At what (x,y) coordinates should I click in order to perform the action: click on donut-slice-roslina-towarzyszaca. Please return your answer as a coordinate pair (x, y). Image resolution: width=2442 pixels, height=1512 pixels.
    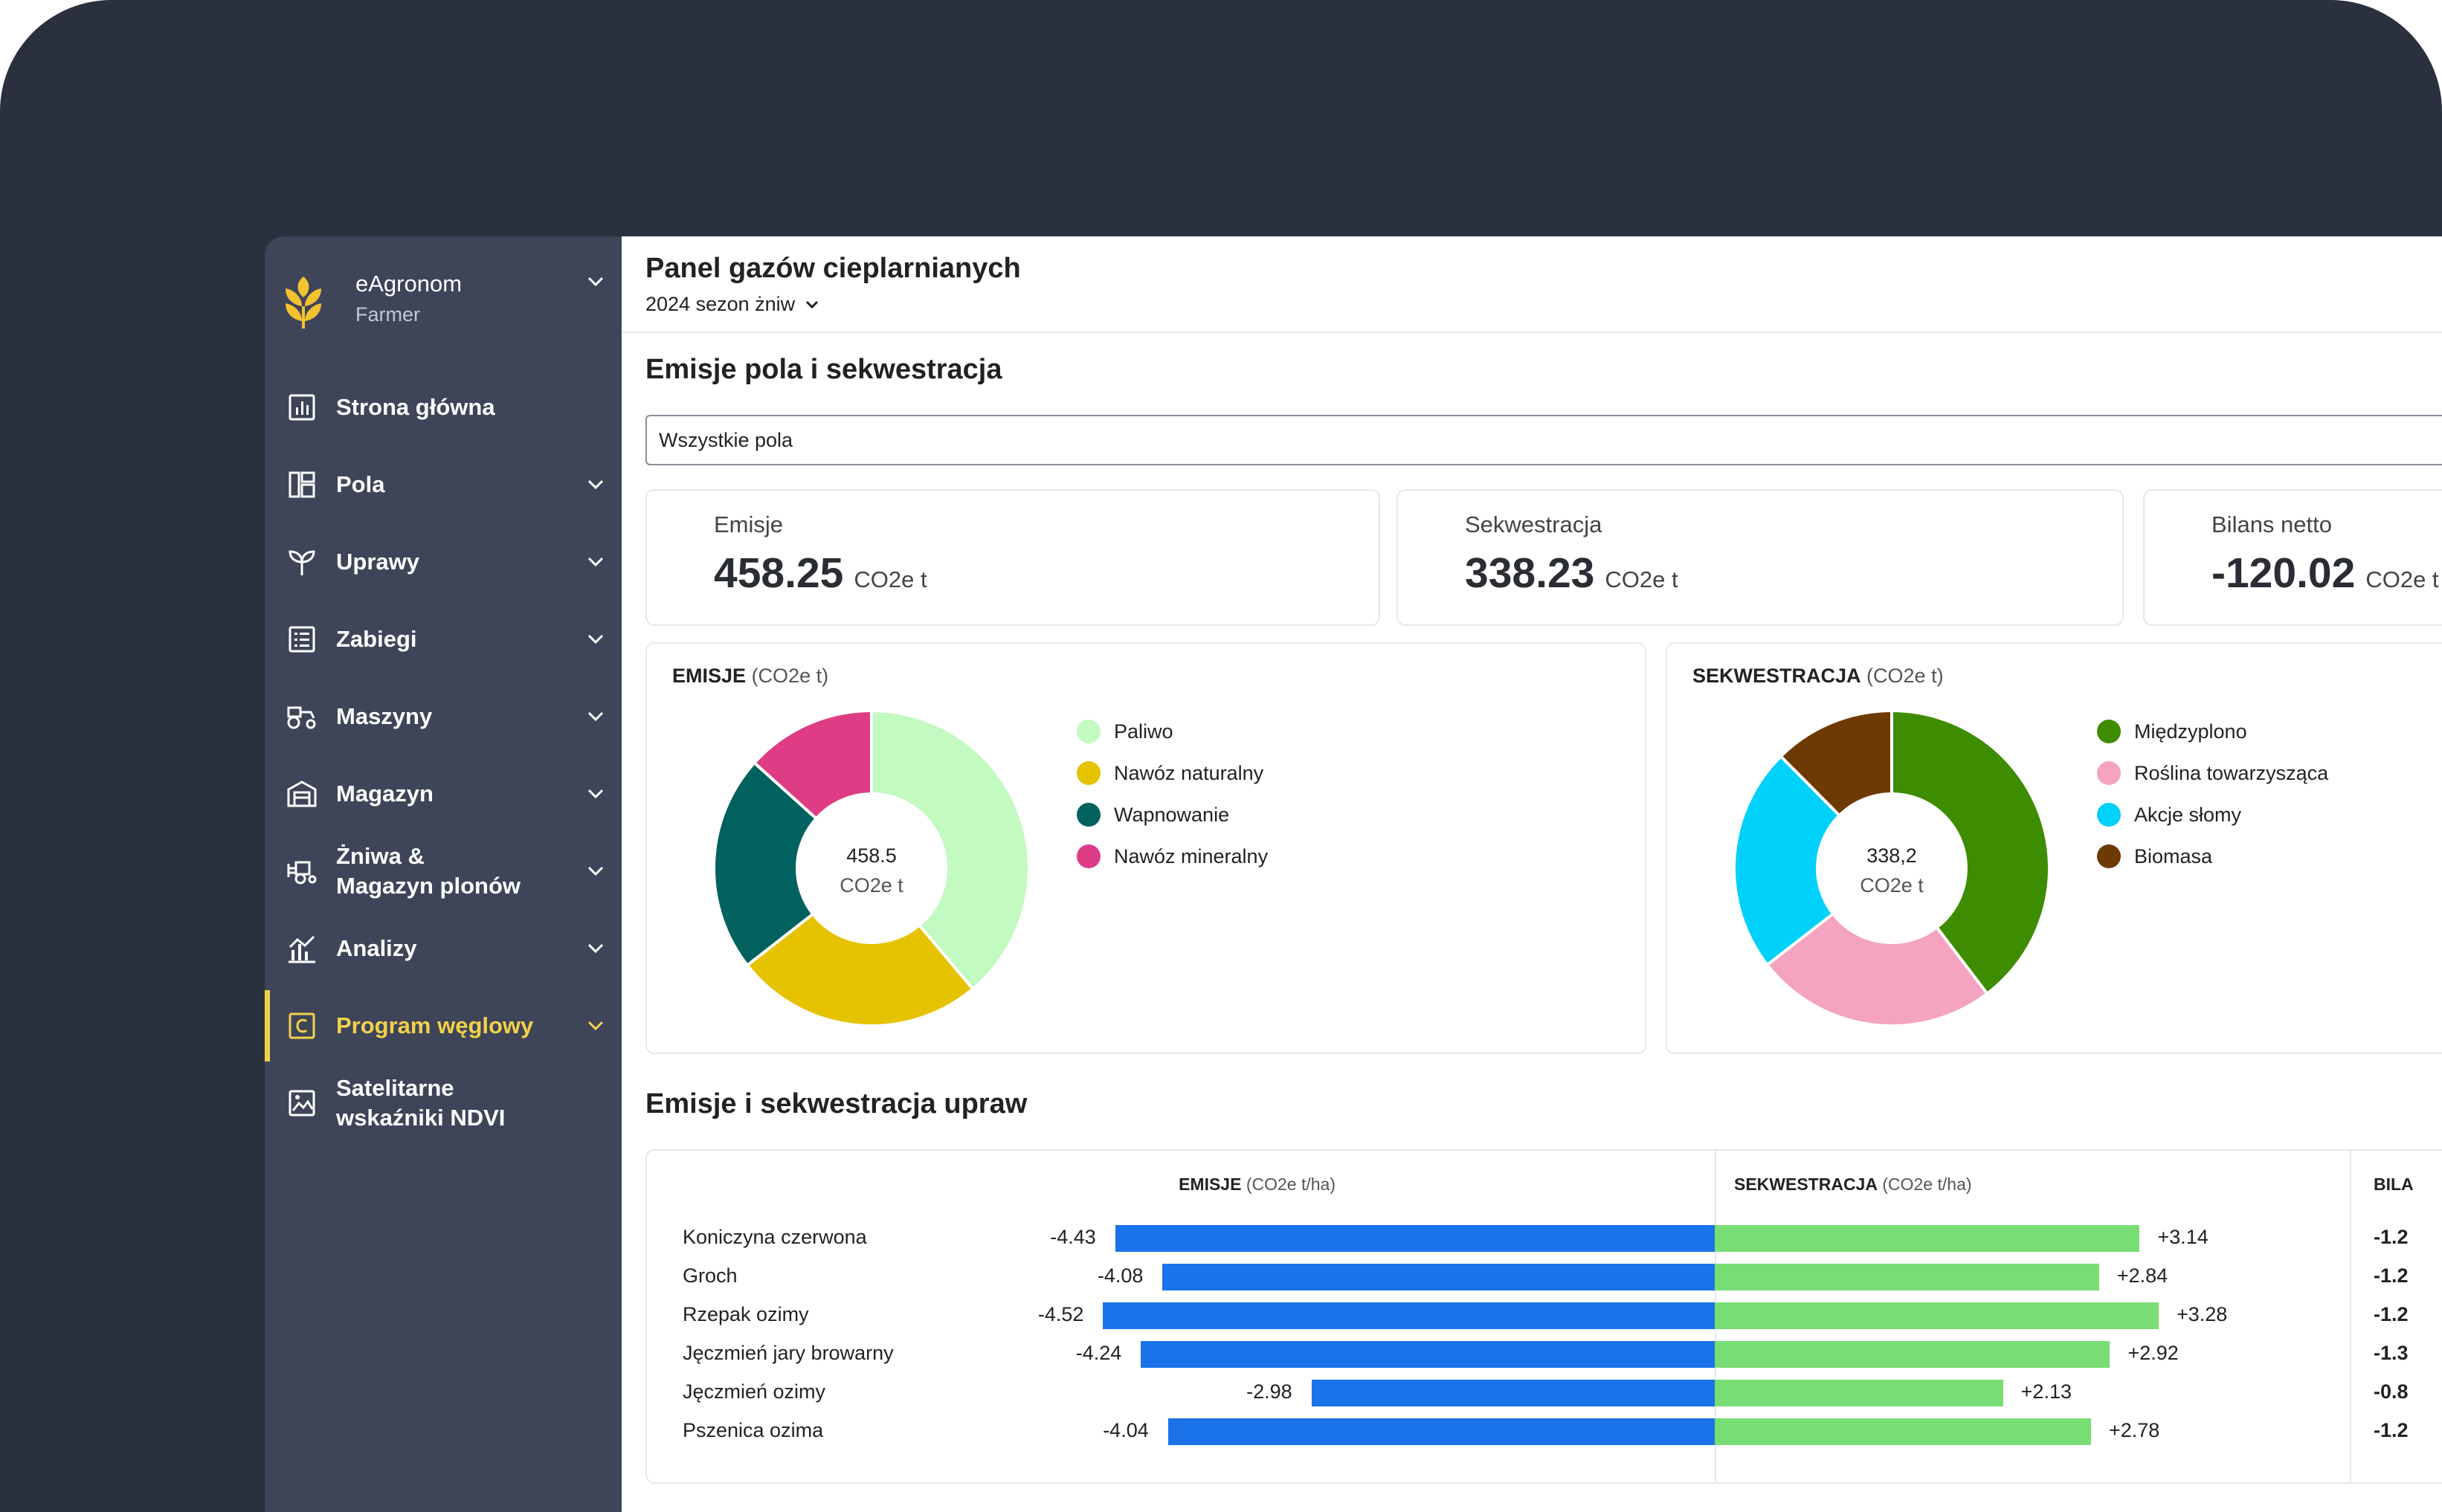
    Looking at the image, I should click on (1877, 969).